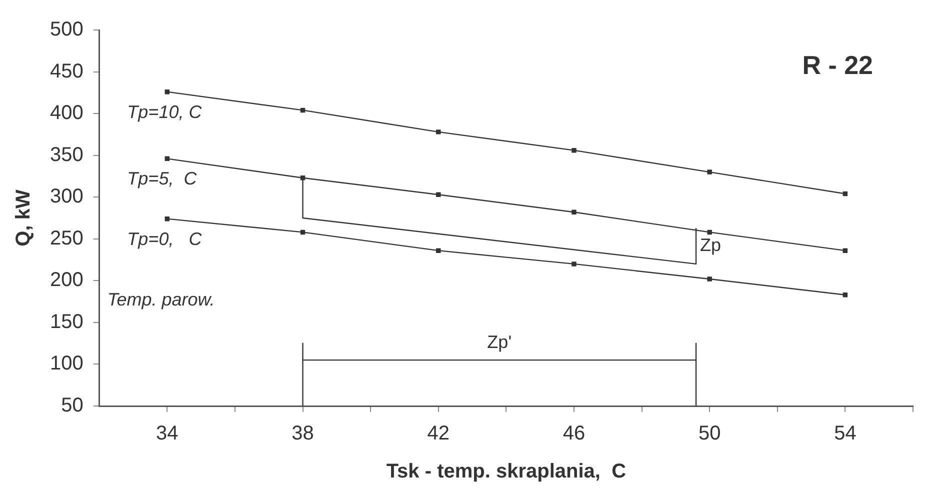 The width and height of the screenshot is (931, 498). I want to click on series-label: Zp', so click(499, 342).